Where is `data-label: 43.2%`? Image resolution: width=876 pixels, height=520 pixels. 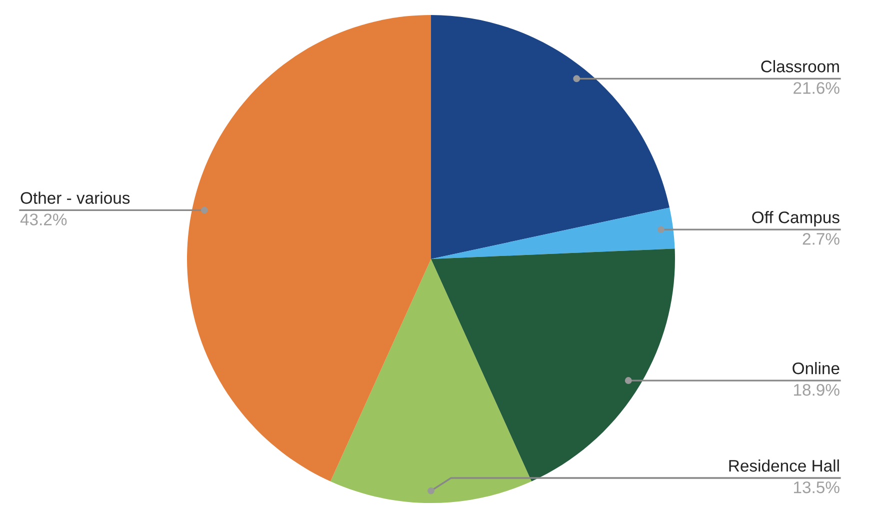
data-label: 43.2% is located at coordinates (43, 220).